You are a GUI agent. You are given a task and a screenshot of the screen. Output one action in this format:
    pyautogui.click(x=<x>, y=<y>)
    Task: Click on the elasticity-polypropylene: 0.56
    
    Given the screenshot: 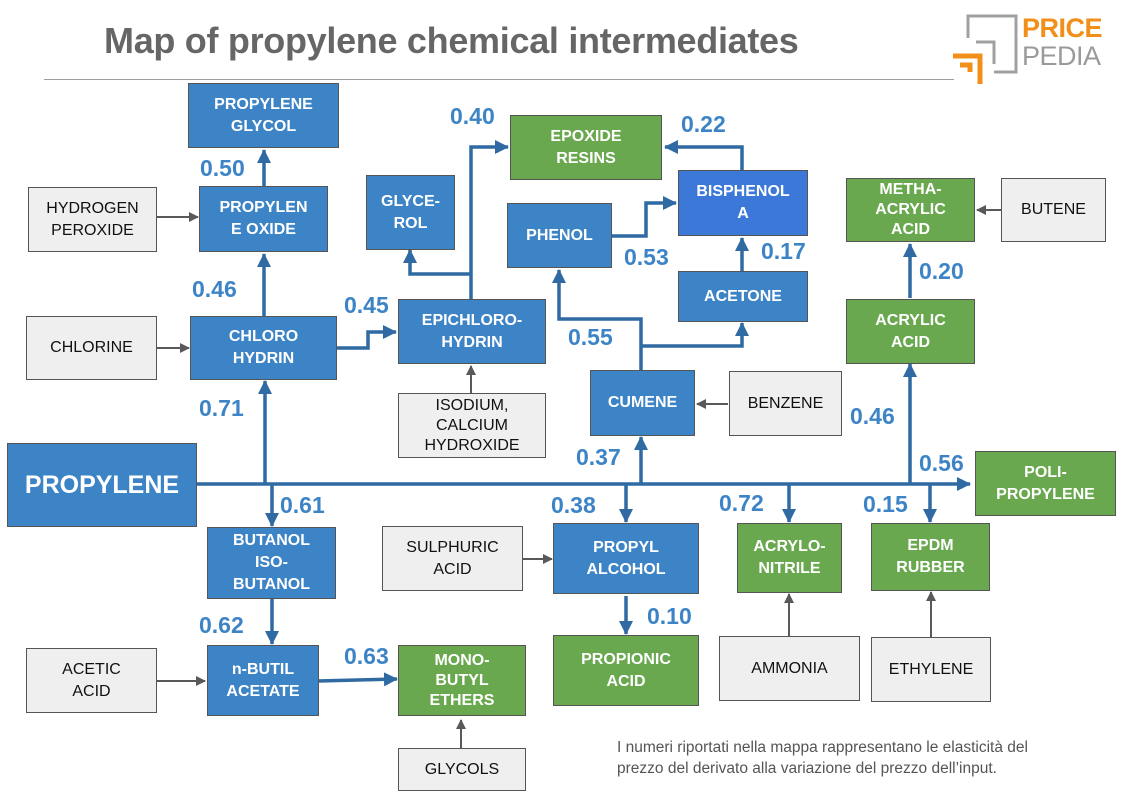 What is the action you would take?
    pyautogui.click(x=941, y=463)
    